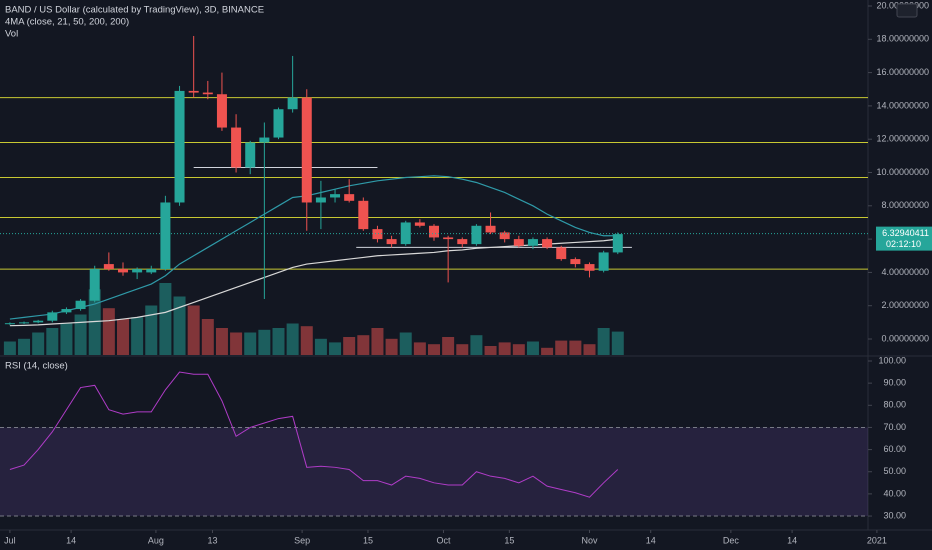  Describe the element at coordinates (67, 22) in the screenshot. I see `indicator-label: 4MA (close, 21, 50, 200, 200)` at that location.